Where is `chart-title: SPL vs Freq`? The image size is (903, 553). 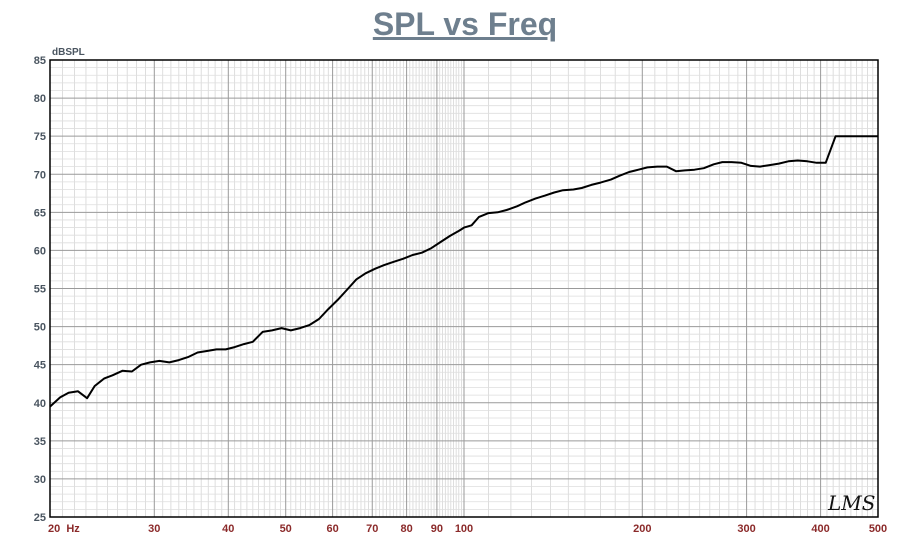
chart-title: SPL vs Freq is located at coordinates (465, 24).